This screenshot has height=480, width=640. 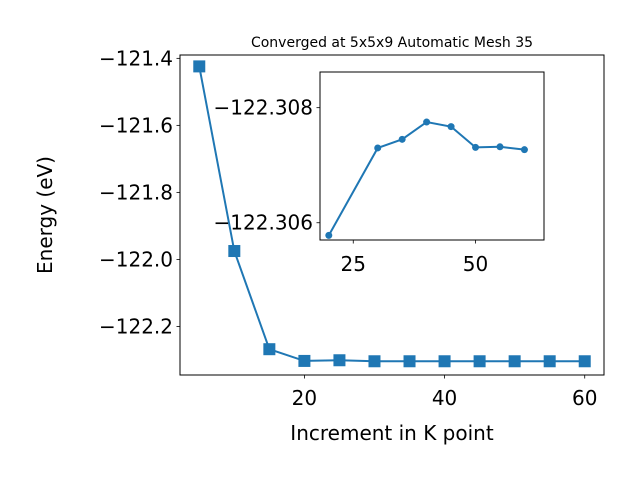 I want to click on main-y-tick-label: −122.0, so click(x=136, y=259).